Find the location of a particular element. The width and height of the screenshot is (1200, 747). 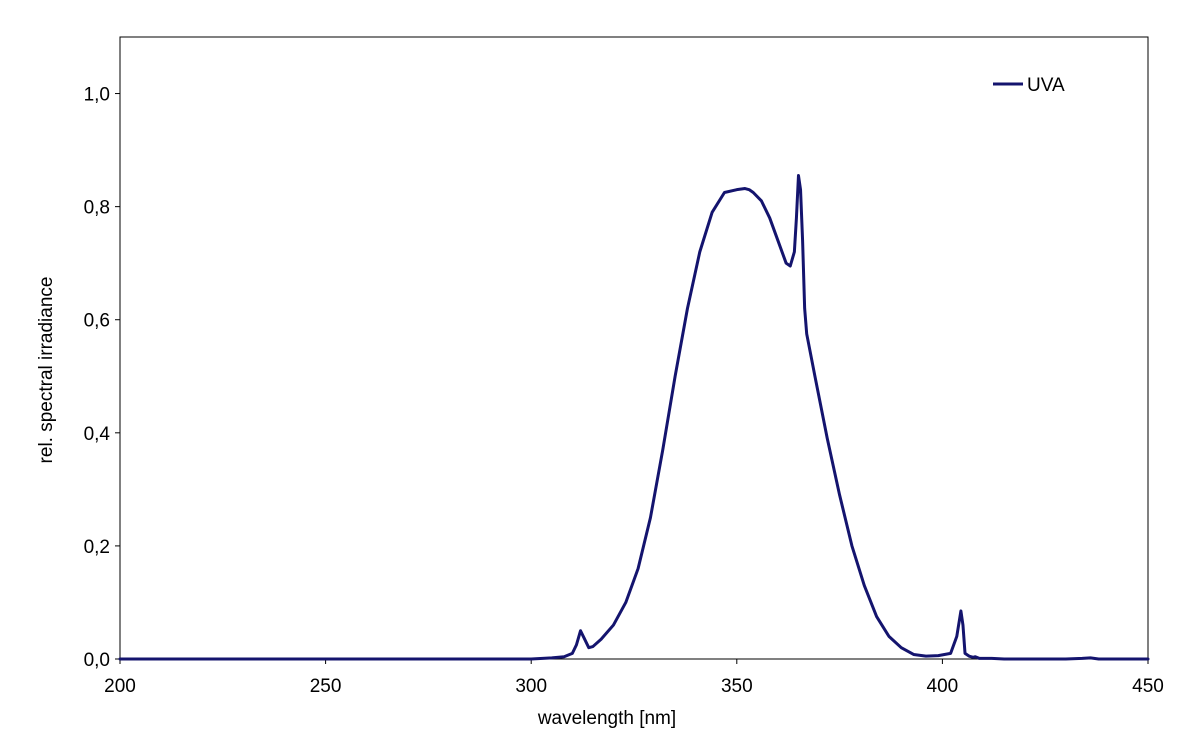

y-tick-label: 0,8 is located at coordinates (97, 208).